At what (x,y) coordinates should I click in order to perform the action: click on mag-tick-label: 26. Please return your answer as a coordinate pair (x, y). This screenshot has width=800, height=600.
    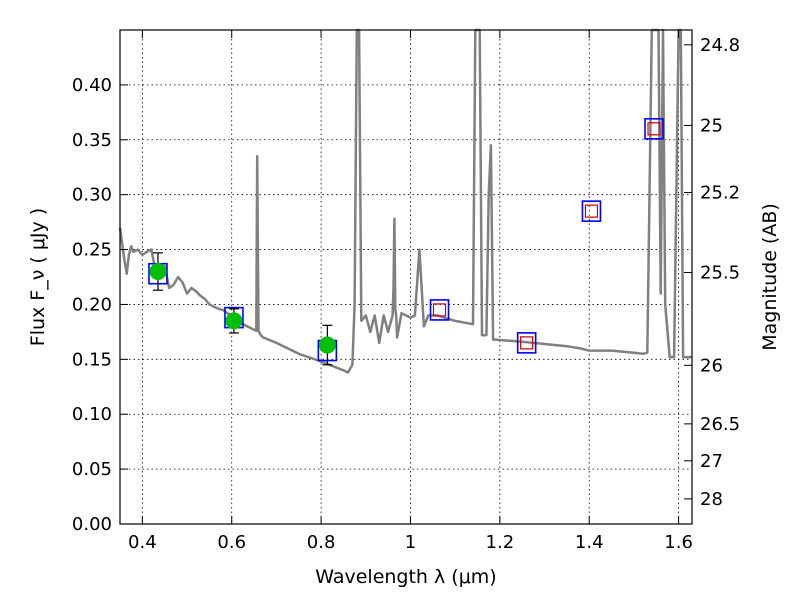
    Looking at the image, I should click on (711, 365).